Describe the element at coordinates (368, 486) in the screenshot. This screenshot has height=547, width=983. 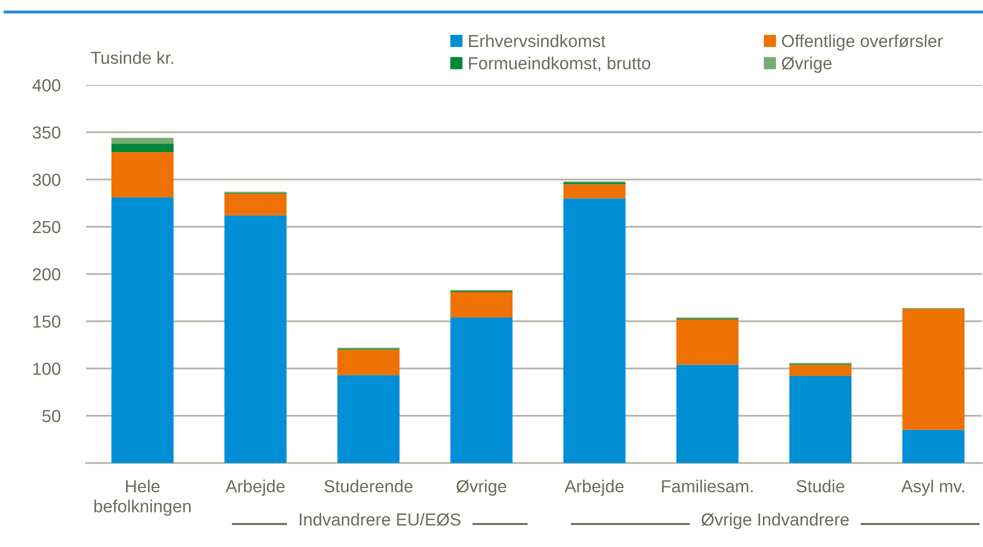
I see `x-tick-label: Studerende` at that location.